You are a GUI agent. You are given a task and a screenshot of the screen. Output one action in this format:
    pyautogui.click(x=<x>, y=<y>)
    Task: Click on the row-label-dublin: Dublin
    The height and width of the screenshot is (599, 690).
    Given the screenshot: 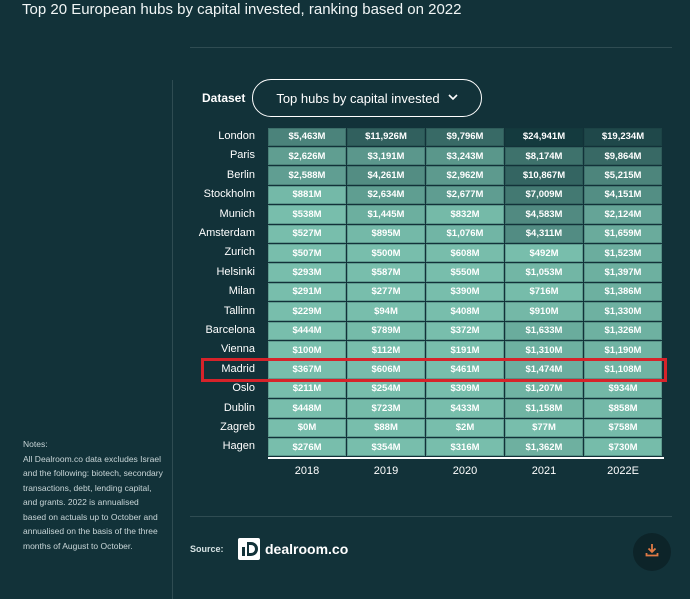 What is the action you would take?
    pyautogui.click(x=239, y=407)
    